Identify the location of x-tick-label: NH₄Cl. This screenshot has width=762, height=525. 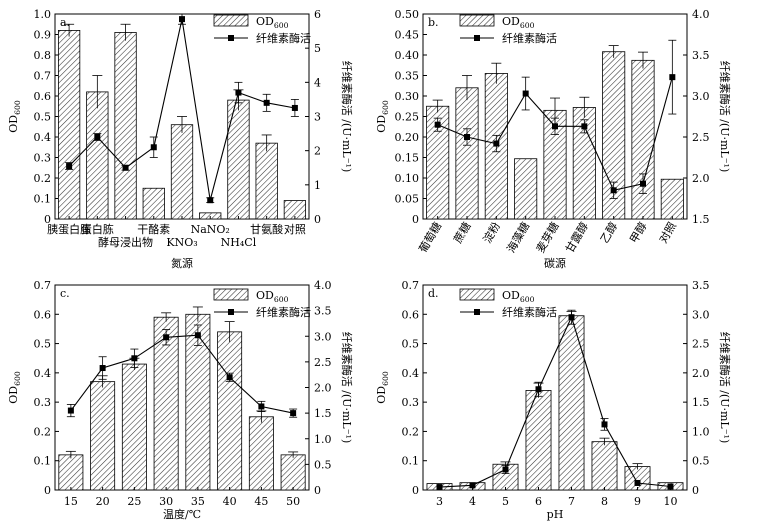
(239, 242).